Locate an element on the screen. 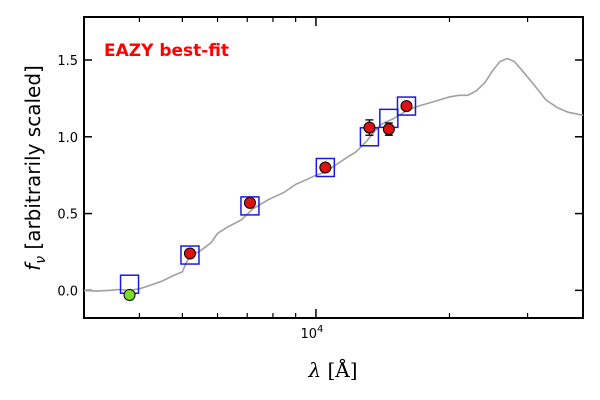 The height and width of the screenshot is (400, 600). x-tick-label: 104 is located at coordinates (311, 333).